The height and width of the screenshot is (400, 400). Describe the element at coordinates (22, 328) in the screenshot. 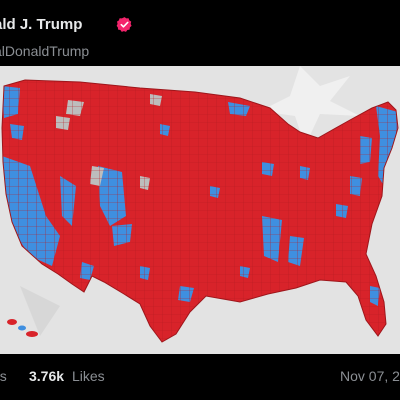

I see `hawaii-islands` at that location.